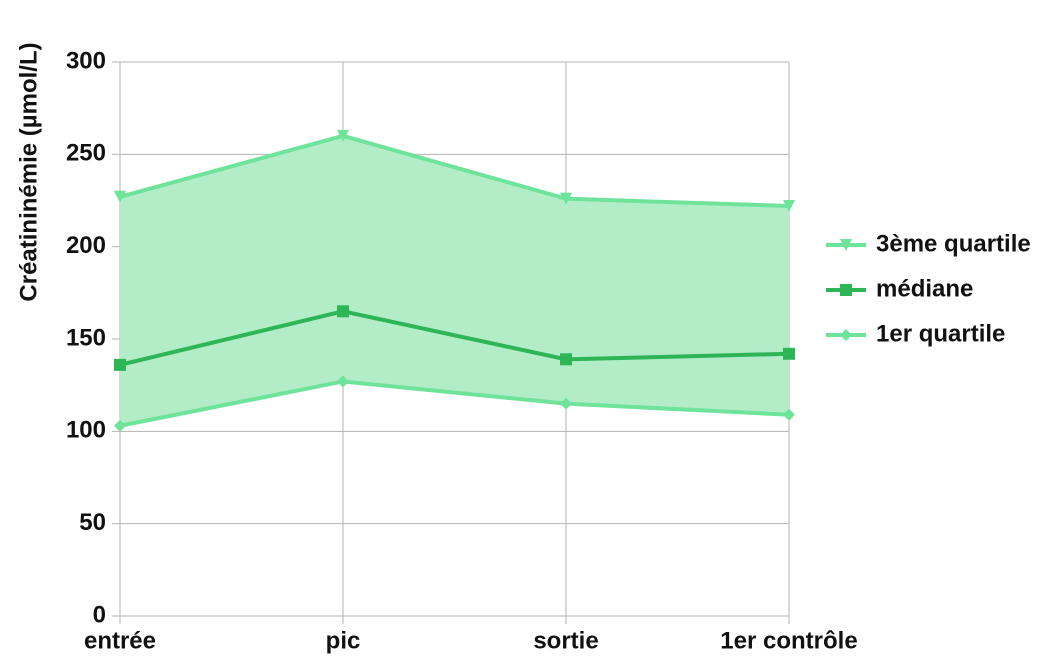 Image resolution: width=1060 pixels, height=662 pixels. Describe the element at coordinates (86, 60) in the screenshot. I see `y-tick-label: 300` at that location.